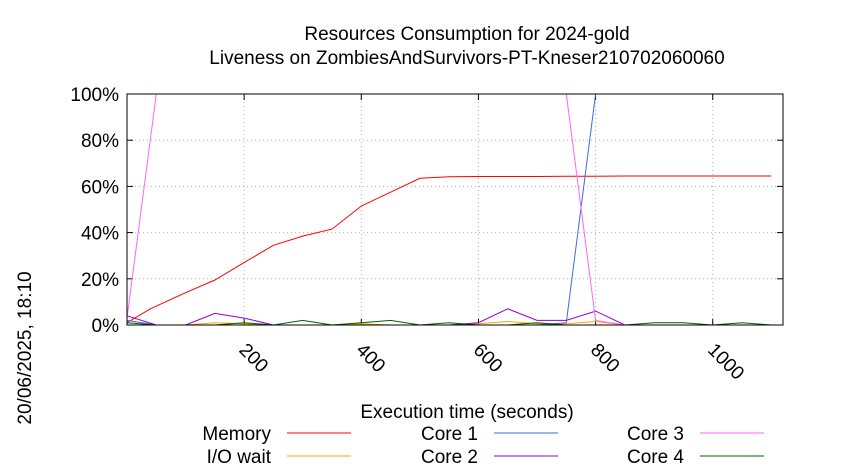 This screenshot has width=850, height=475. What do you see at coordinates (604, 358) in the screenshot?
I see `x-tick-label: 800` at bounding box center [604, 358].